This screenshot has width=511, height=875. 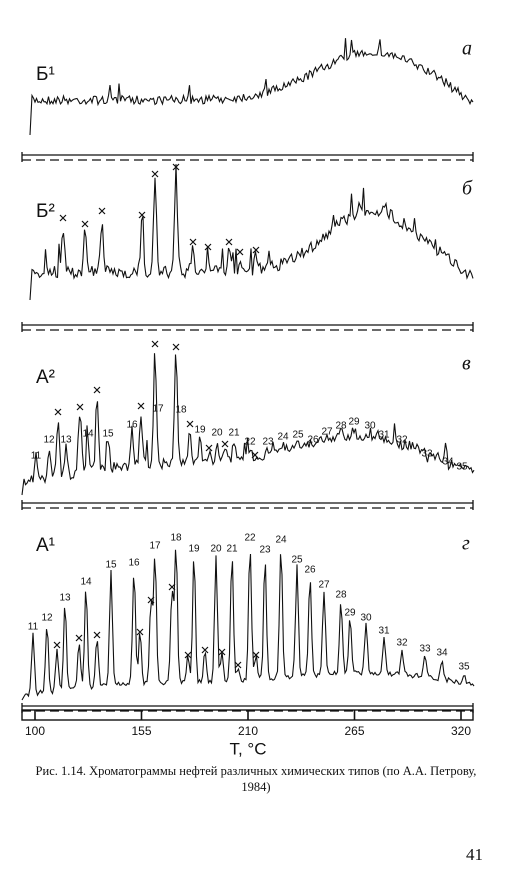 What do you see at coordinates (310, 570) in the screenshot?
I see `peak-label: 26` at bounding box center [310, 570].